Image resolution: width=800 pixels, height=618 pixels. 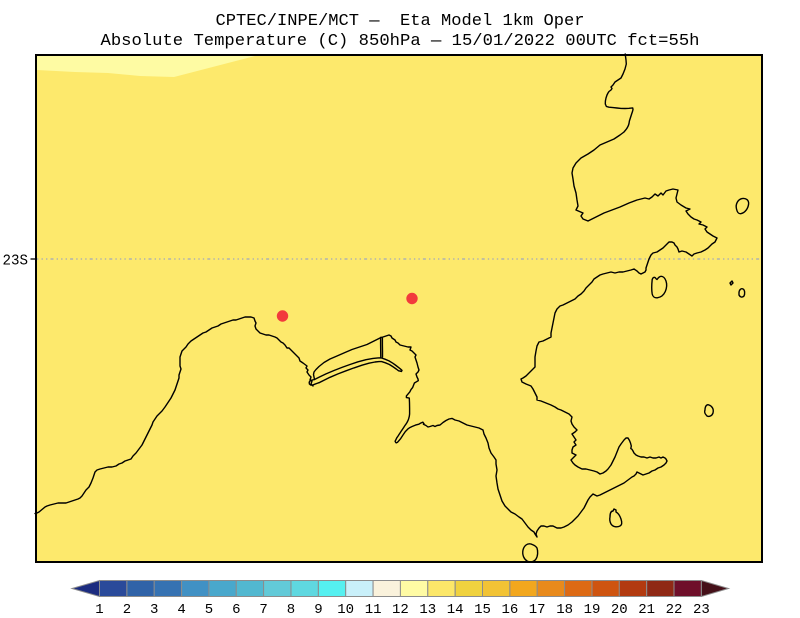 What do you see at coordinates (455, 610) in the screenshot?
I see `svg-text: 14` at bounding box center [455, 610].